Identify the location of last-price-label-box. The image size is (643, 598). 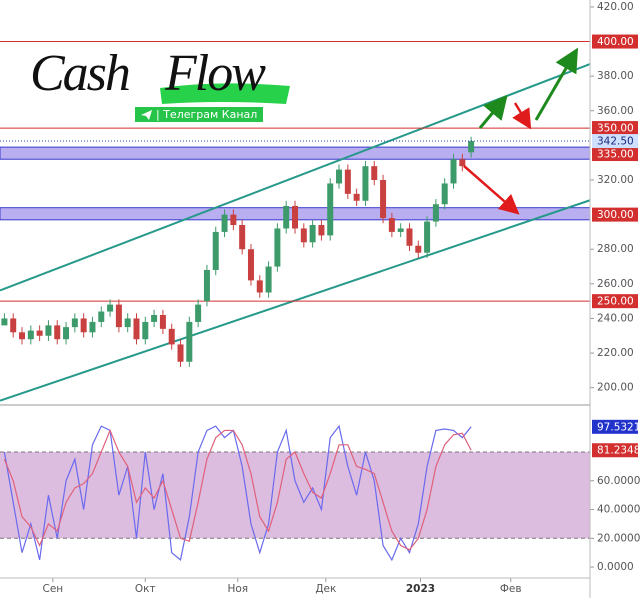
(615, 141).